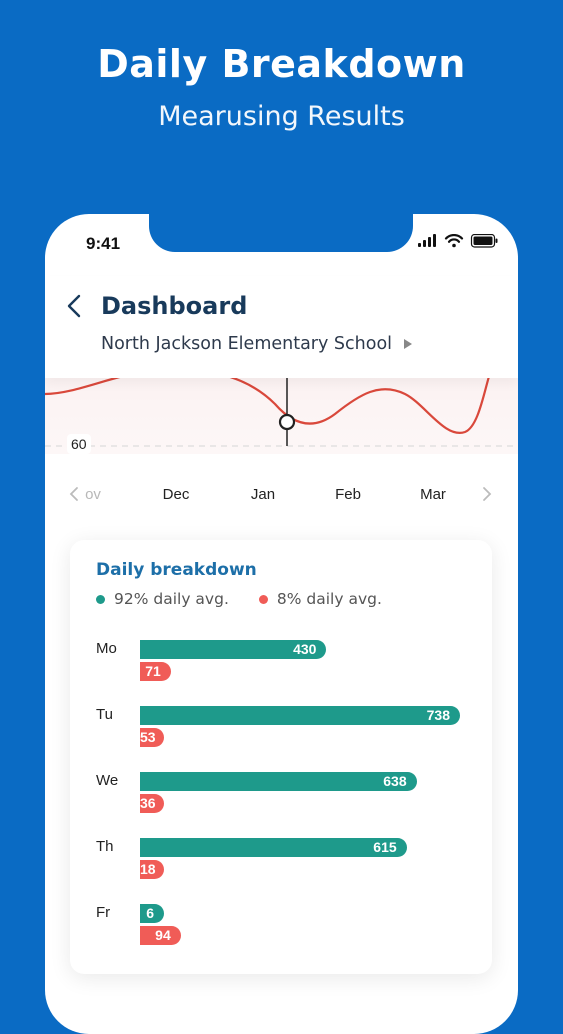 The height and width of the screenshot is (1034, 563). What do you see at coordinates (104, 714) in the screenshot?
I see `day-label-tu: Tu` at bounding box center [104, 714].